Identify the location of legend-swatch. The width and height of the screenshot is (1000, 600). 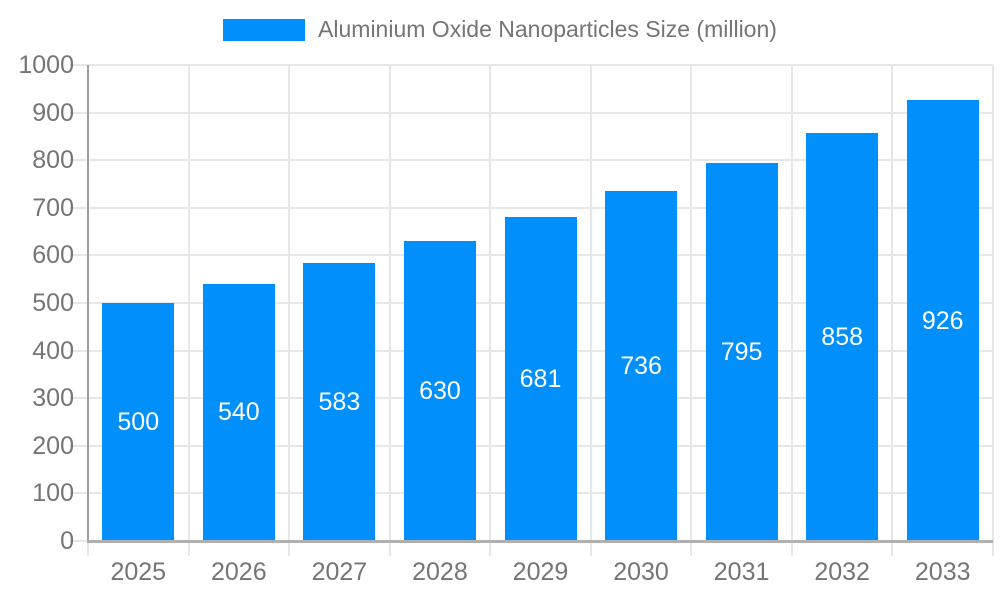
(264, 29).